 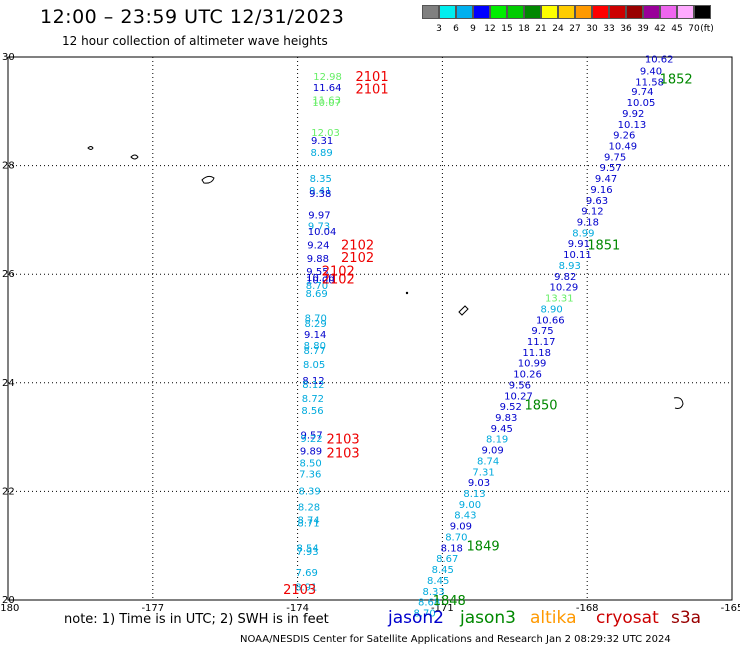 I want to click on pass-number-label: 1850, so click(x=540, y=406).